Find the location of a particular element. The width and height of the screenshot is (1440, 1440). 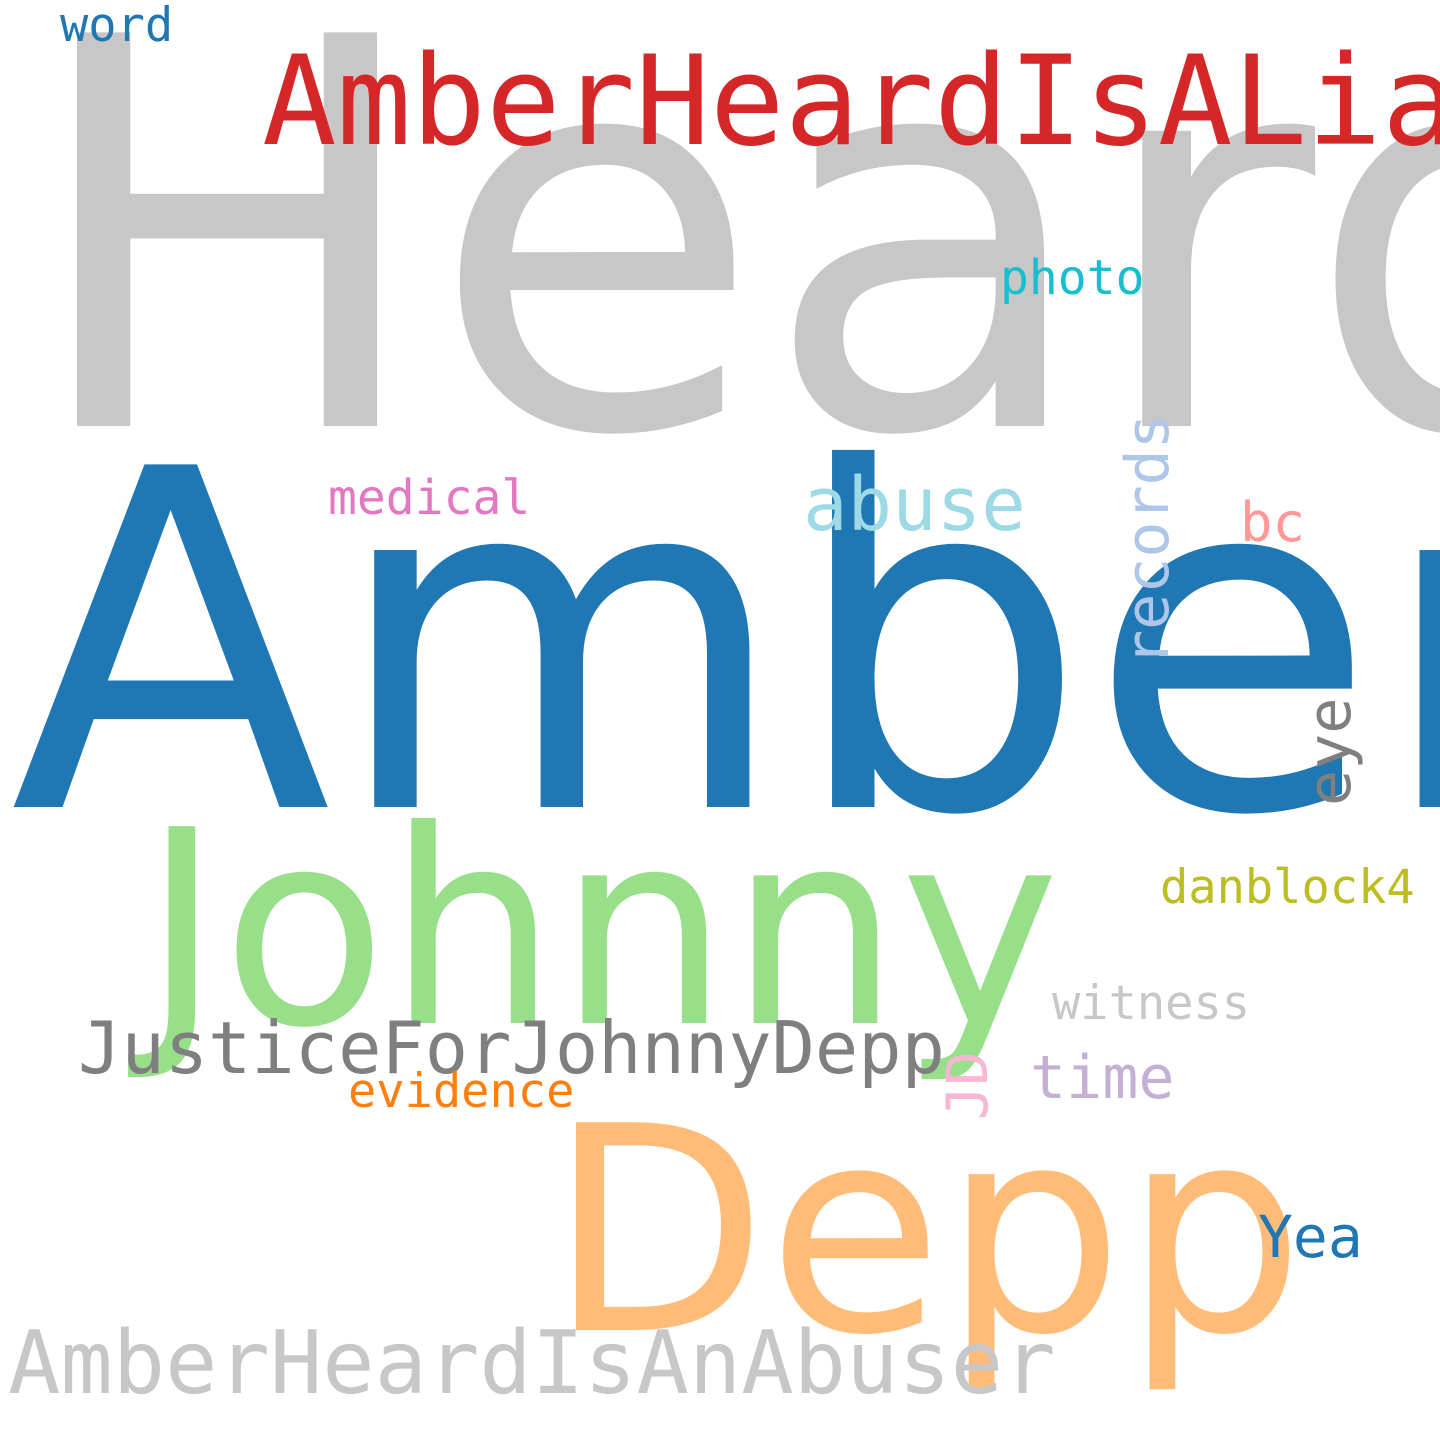

word-medical: medical is located at coordinates (429, 498).